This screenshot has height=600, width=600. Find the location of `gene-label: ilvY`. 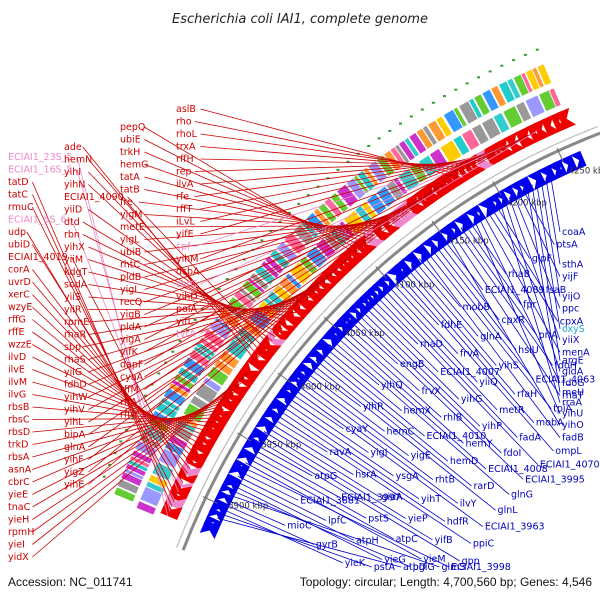

gene-label: ilvY is located at coordinates (468, 503).